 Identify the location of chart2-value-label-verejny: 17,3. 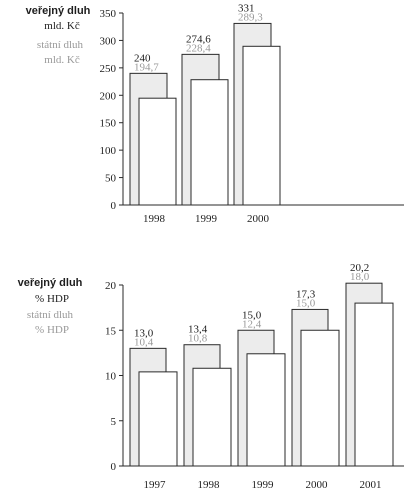
(306, 294).